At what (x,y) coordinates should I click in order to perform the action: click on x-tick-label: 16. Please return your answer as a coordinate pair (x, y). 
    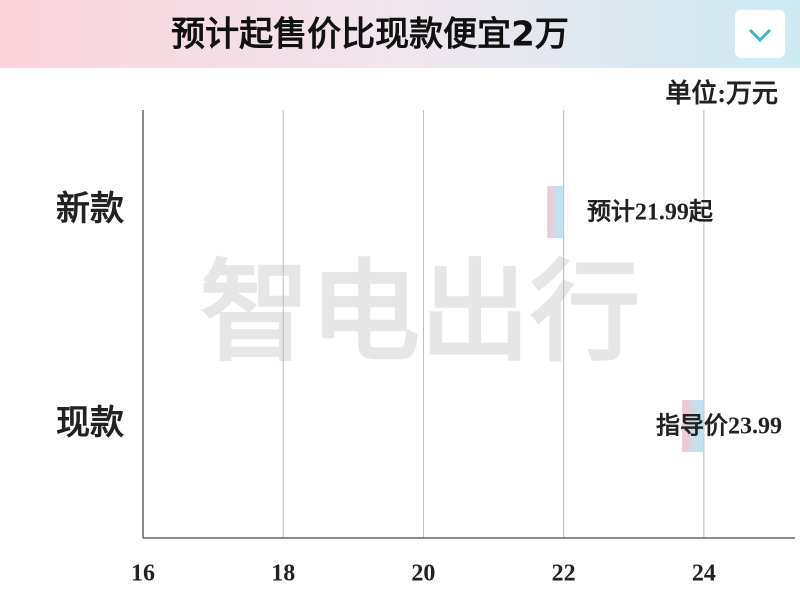
    Looking at the image, I should click on (143, 574).